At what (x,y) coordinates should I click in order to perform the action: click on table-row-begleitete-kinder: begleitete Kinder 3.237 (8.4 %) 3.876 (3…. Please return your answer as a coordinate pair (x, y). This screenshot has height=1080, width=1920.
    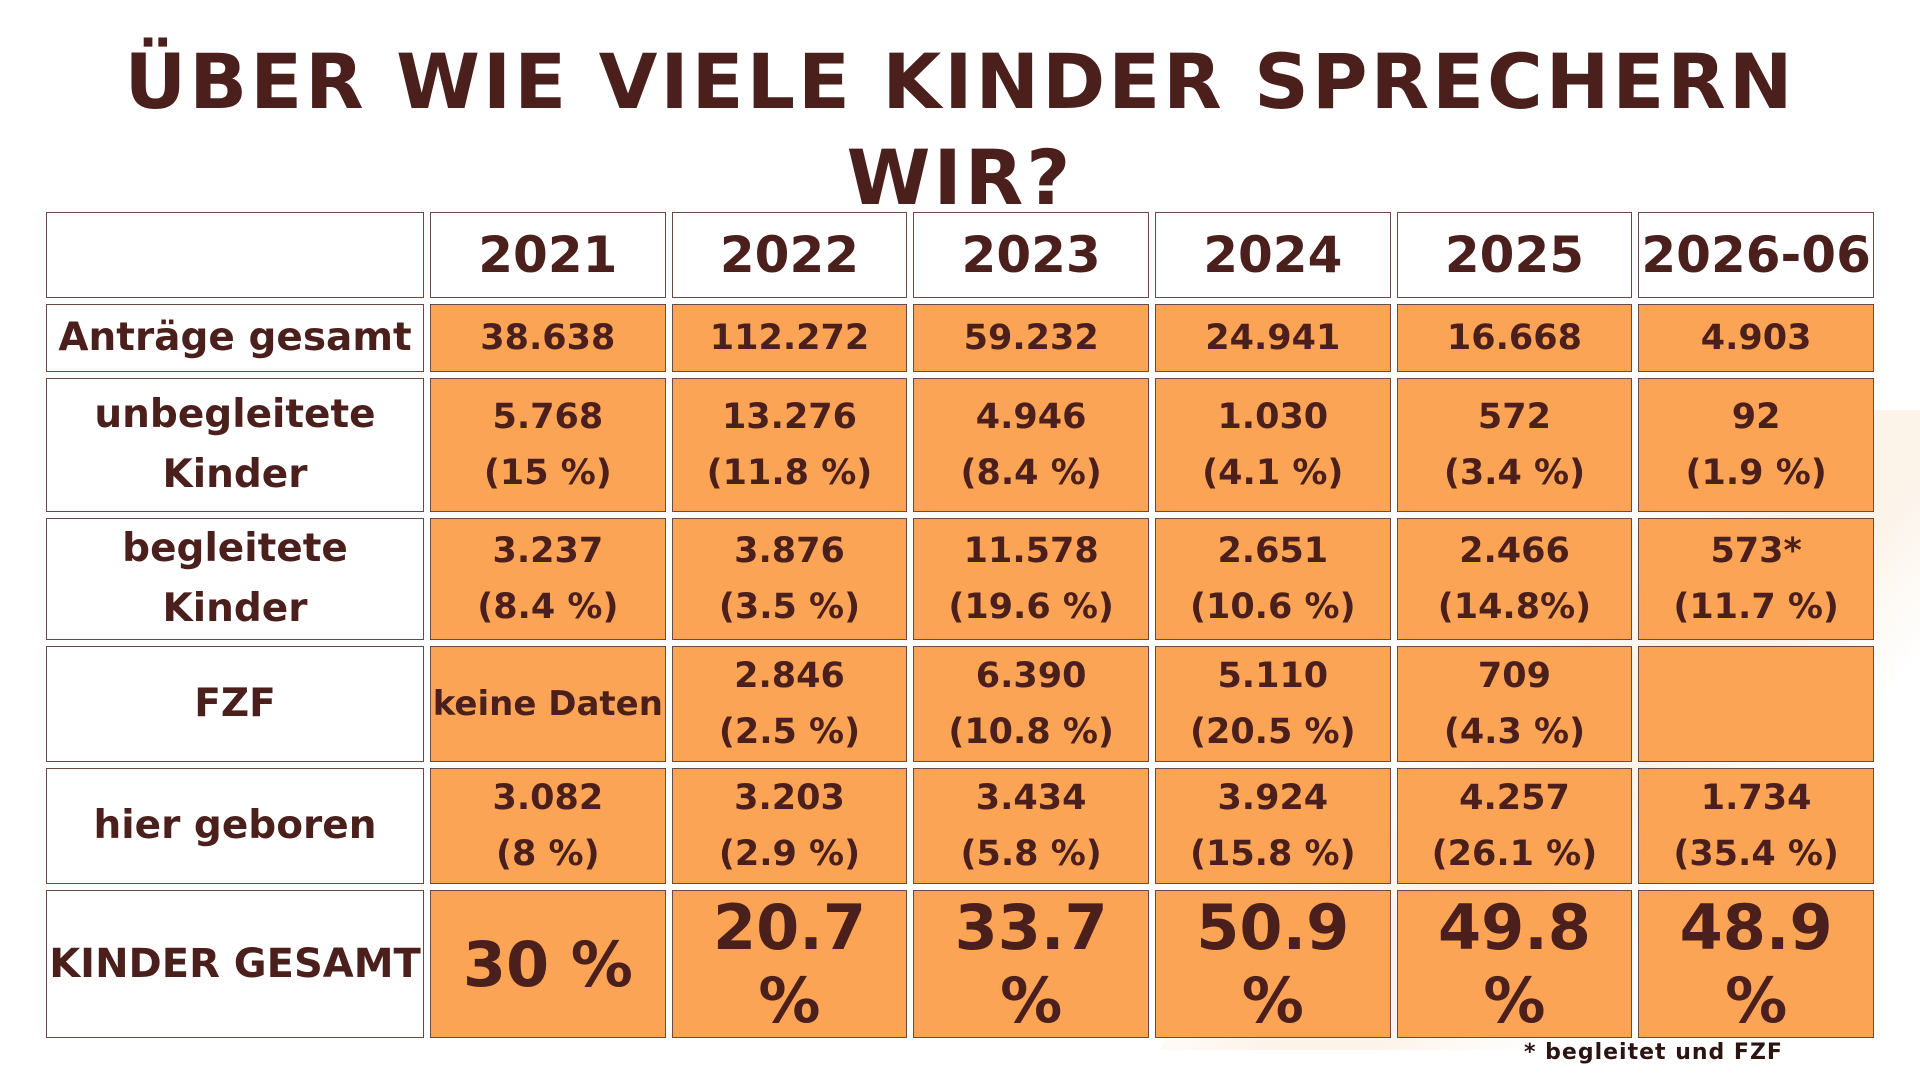
    Looking at the image, I should click on (960, 579).